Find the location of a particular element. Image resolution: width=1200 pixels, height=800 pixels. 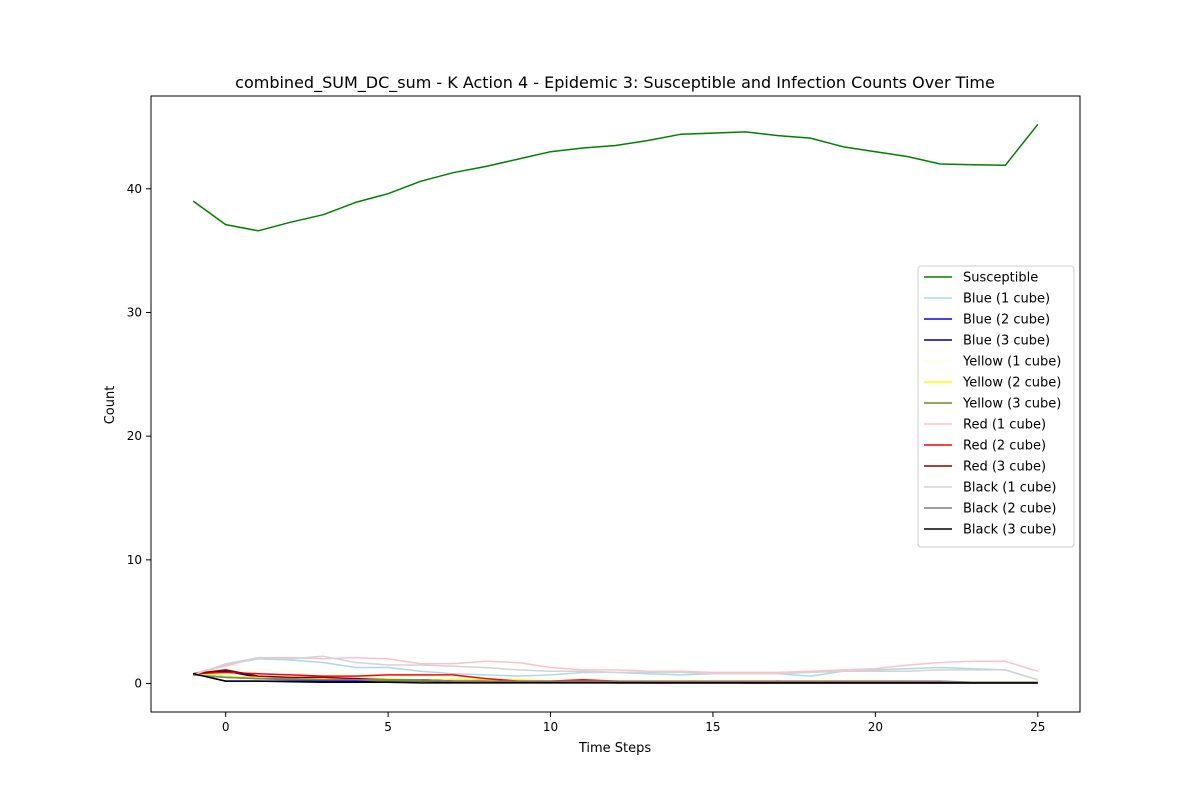

y-axis-label: Count is located at coordinates (110, 405).